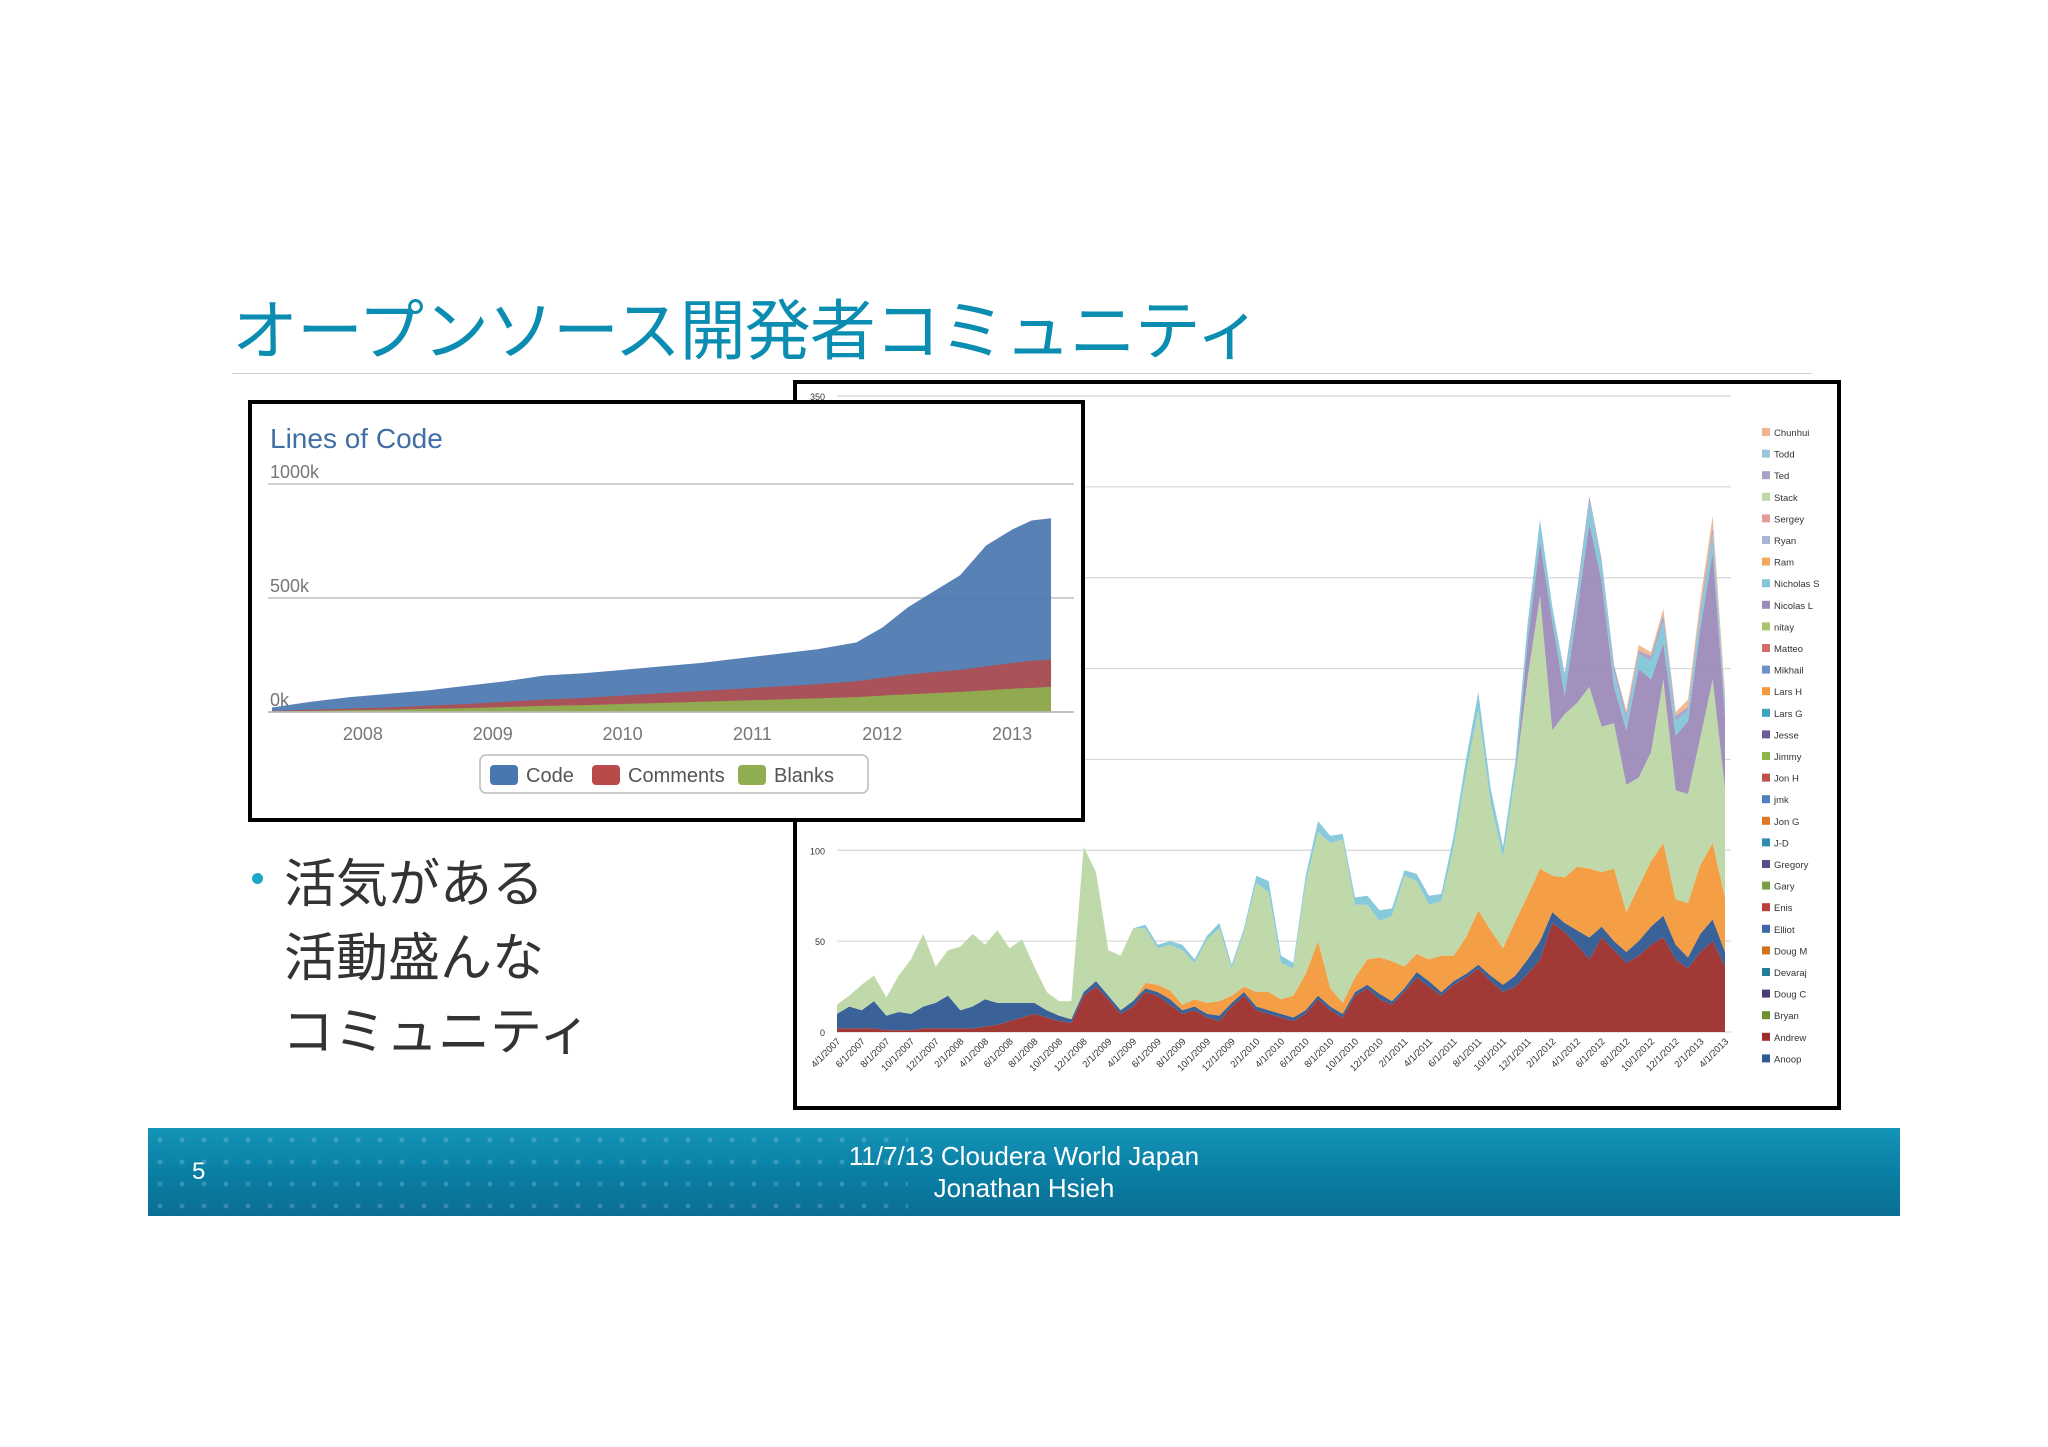 This screenshot has width=2048, height=1447. What do you see at coordinates (747, 331) in the screenshot?
I see `slide-title: オープンソース開発者コミュニティ` at bounding box center [747, 331].